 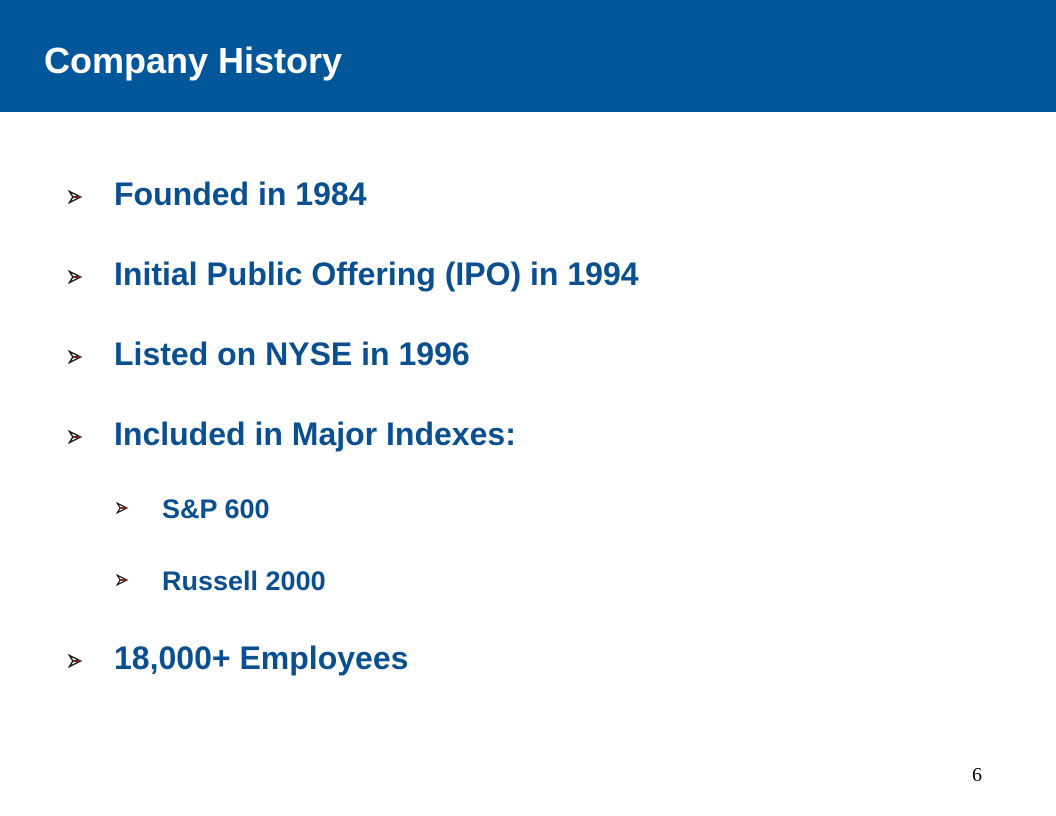 What do you see at coordinates (240, 194) in the screenshot?
I see `bullet-text: Founded in 1984` at bounding box center [240, 194].